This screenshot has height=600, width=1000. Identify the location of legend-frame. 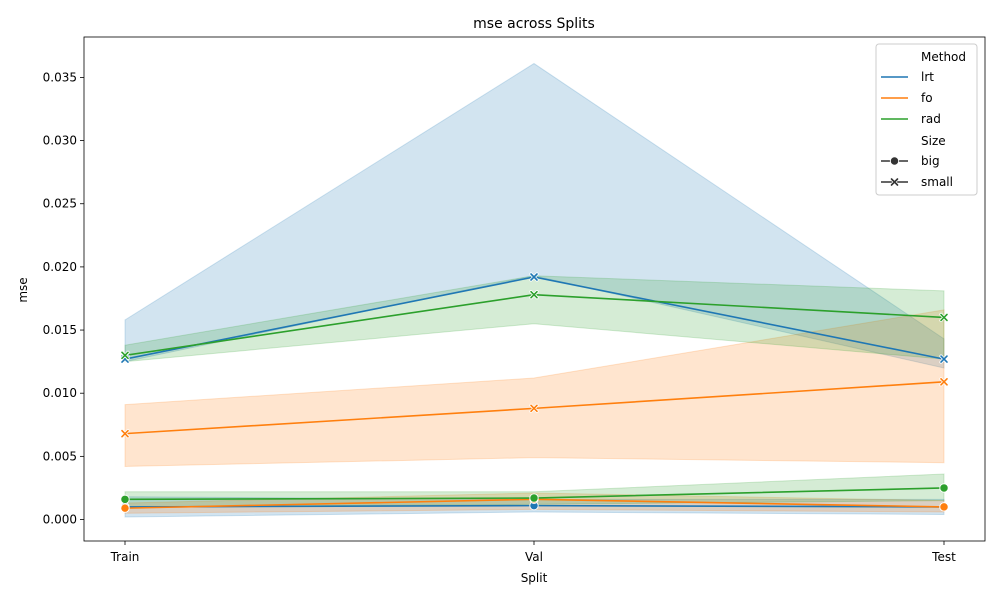
(926, 119).